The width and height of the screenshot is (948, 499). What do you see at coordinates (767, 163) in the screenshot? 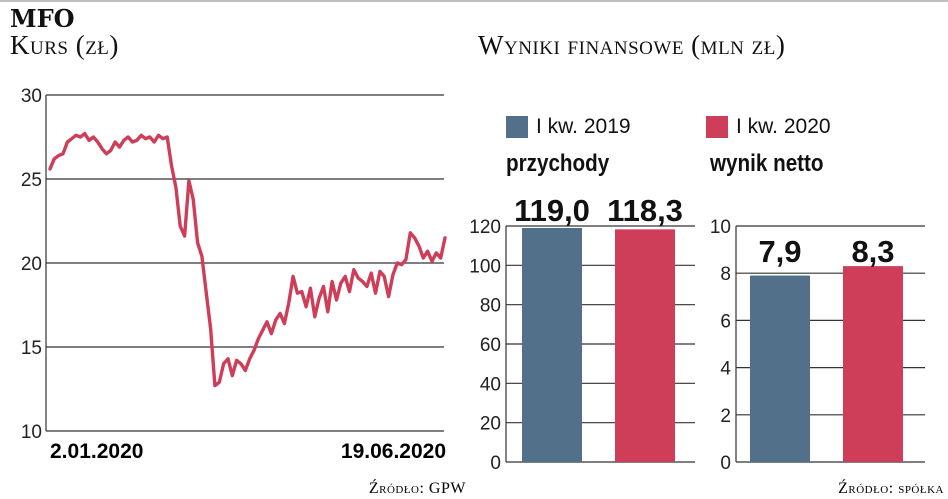
I see `net-result-chart-title: wynik netto` at bounding box center [767, 163].